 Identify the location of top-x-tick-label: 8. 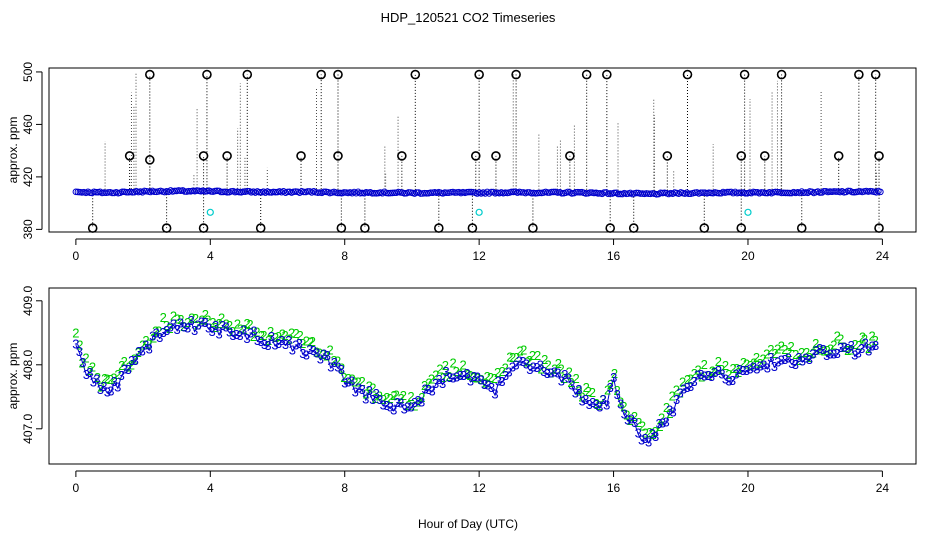
(344, 256).